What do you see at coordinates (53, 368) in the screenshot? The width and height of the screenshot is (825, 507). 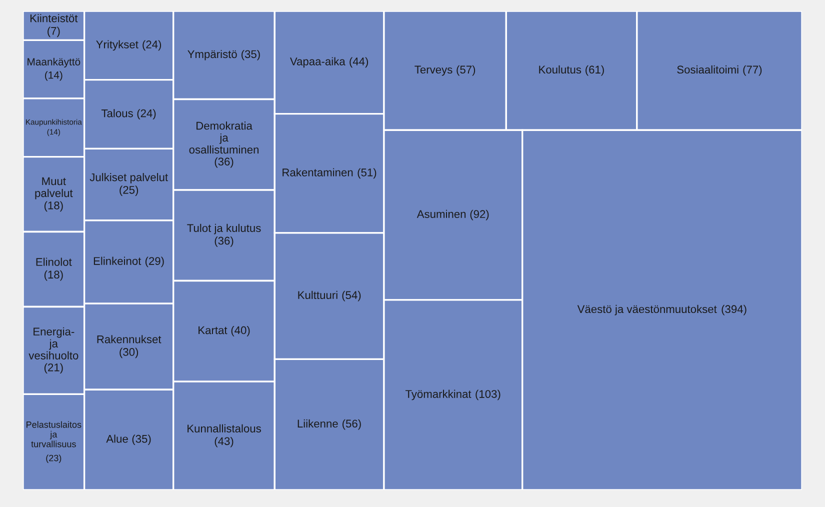 I see `data-label: (21)` at bounding box center [53, 368].